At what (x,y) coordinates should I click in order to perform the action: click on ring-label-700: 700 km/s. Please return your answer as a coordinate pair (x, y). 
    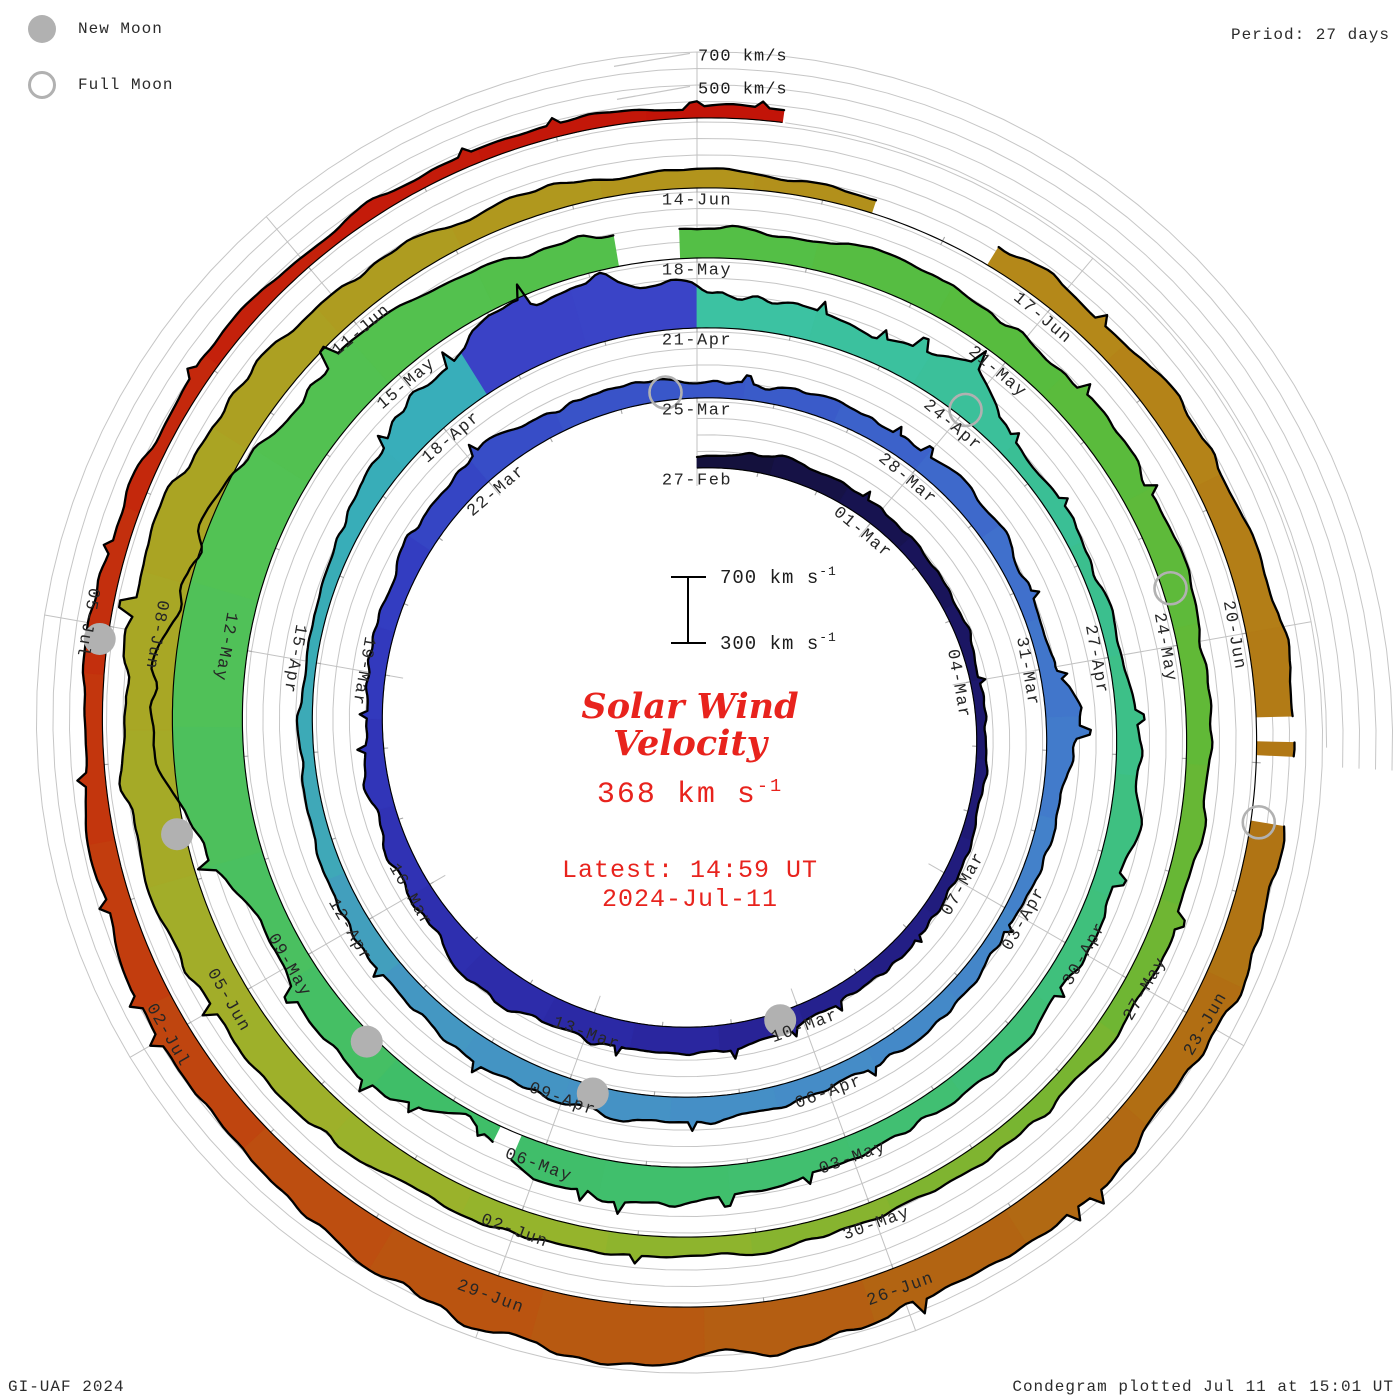
    Looking at the image, I should click on (743, 56).